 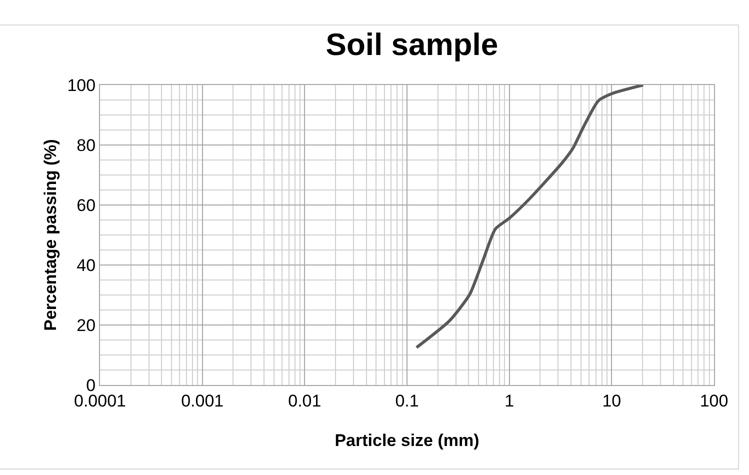 What do you see at coordinates (407, 440) in the screenshot?
I see `x-axis-title: Particle size (mm)` at bounding box center [407, 440].